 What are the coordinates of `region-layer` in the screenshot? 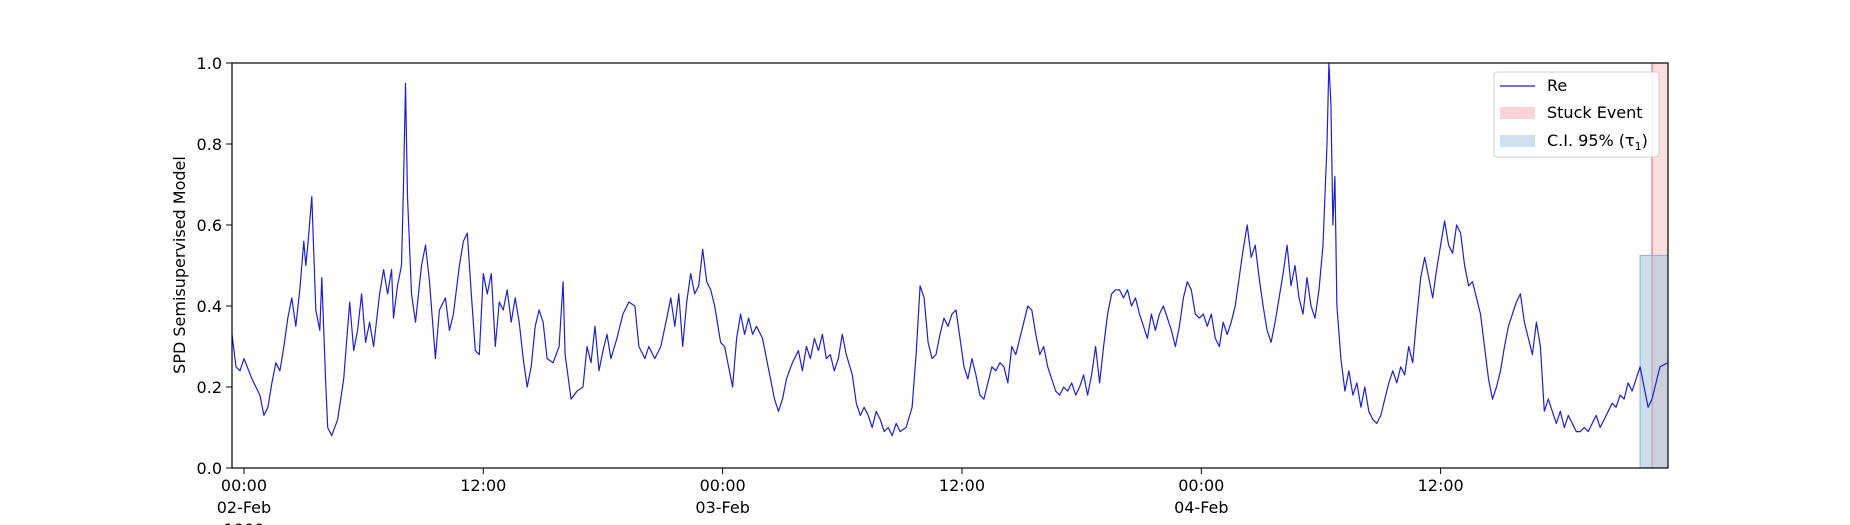 It's located at (1654, 265).